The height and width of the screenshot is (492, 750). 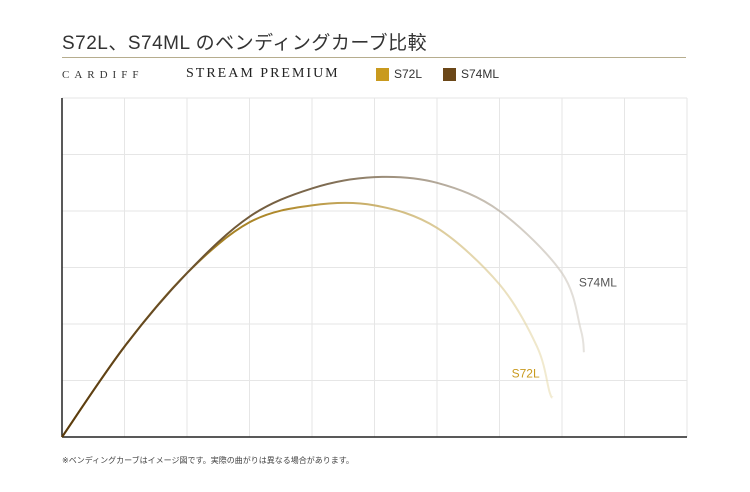 I want to click on title-divider, so click(x=374, y=57).